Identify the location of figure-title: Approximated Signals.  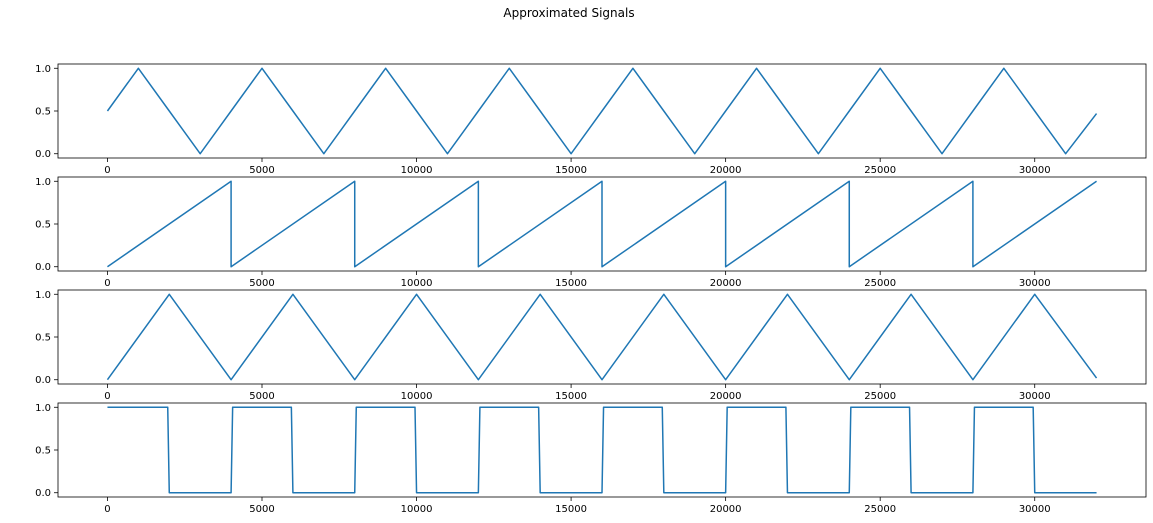
(568, 13).